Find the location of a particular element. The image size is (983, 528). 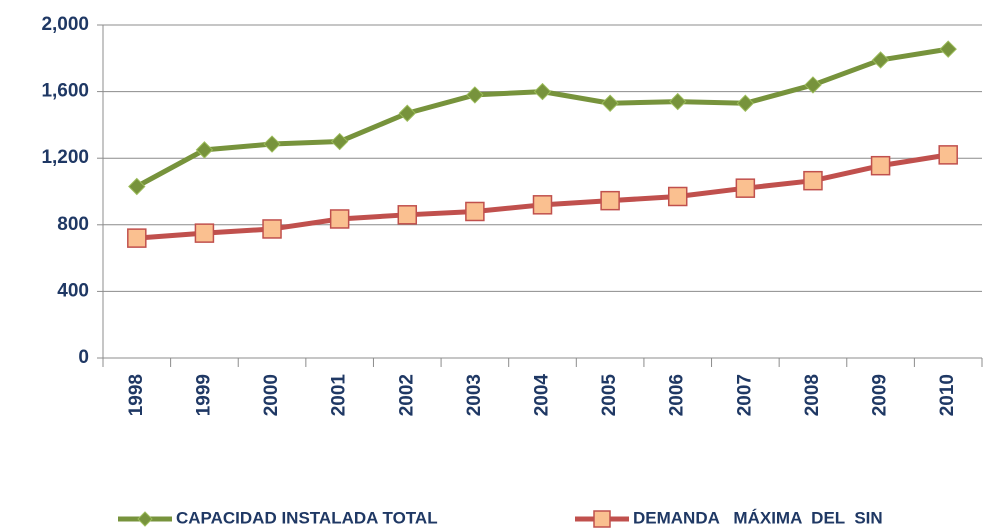

y-tick-label: 0 is located at coordinates (83, 357).